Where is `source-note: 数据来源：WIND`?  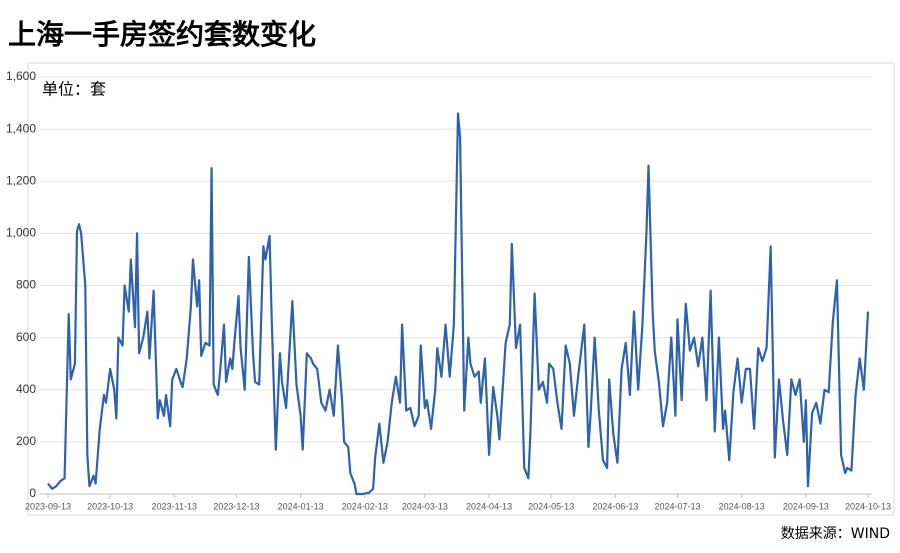
source-note: 数据来源：WIND is located at coordinates (835, 534).